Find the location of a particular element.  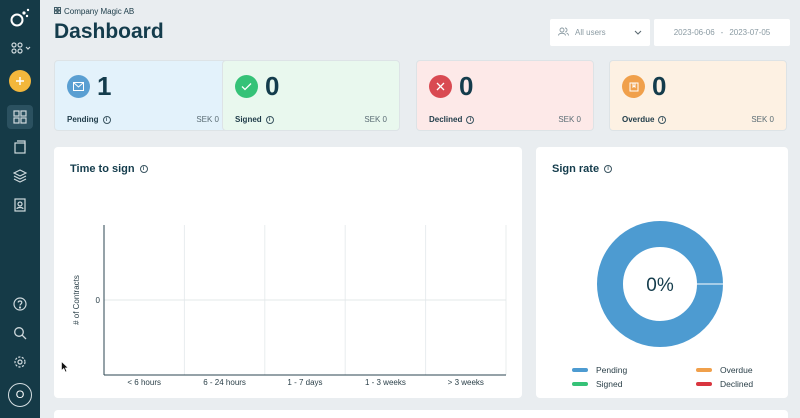

chevron-down-icon is located at coordinates (638, 32).